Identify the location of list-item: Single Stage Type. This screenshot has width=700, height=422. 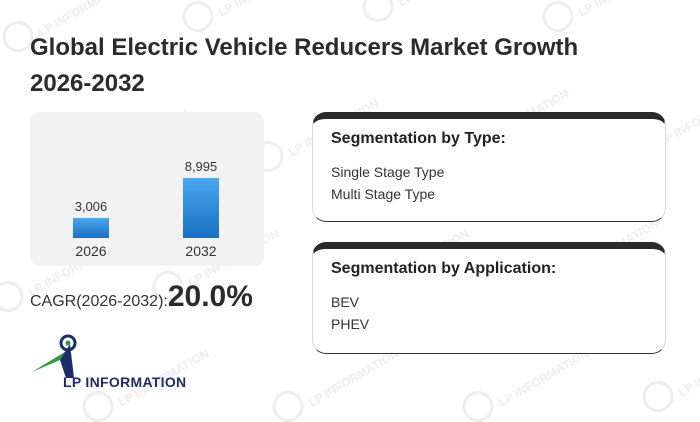
(388, 172).